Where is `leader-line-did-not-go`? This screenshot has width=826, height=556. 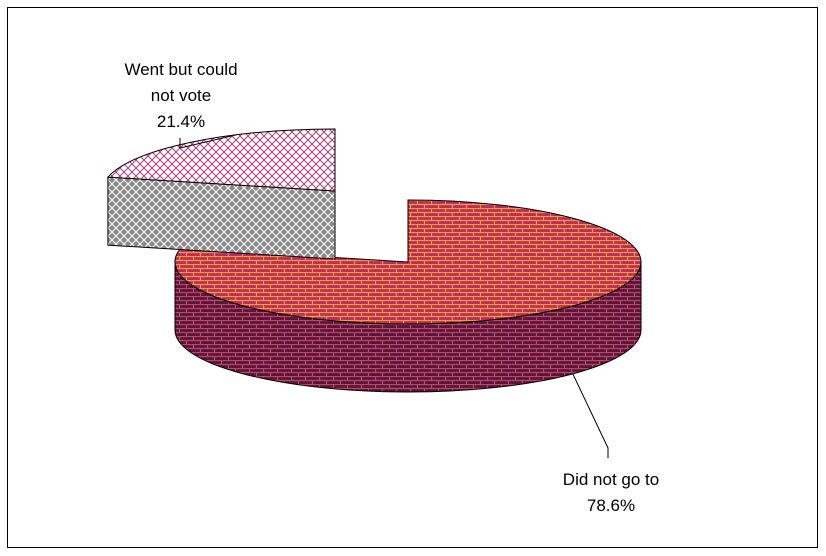
leader-line-did-not-go is located at coordinates (590, 415).